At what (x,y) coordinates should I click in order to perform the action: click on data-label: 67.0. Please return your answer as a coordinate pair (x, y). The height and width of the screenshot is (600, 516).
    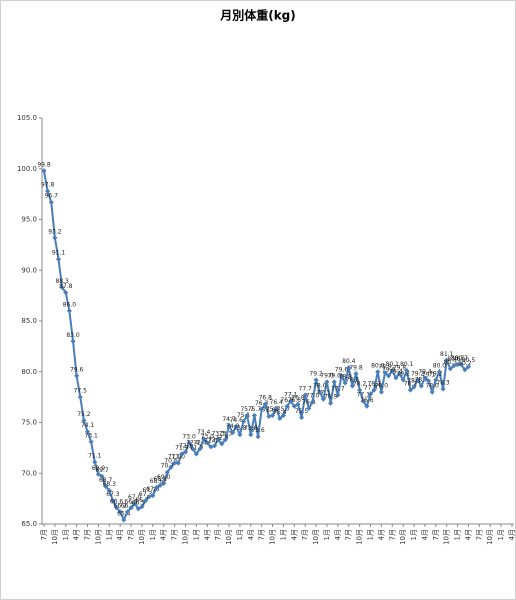
    Looking at the image, I should click on (135, 497).